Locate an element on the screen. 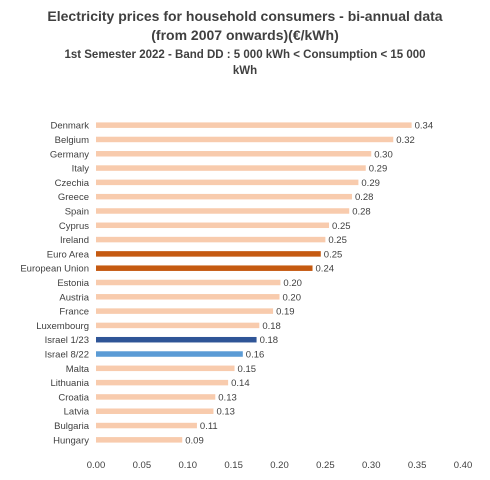 The image size is (490, 480). value-label-20: 0.13 is located at coordinates (225, 412).